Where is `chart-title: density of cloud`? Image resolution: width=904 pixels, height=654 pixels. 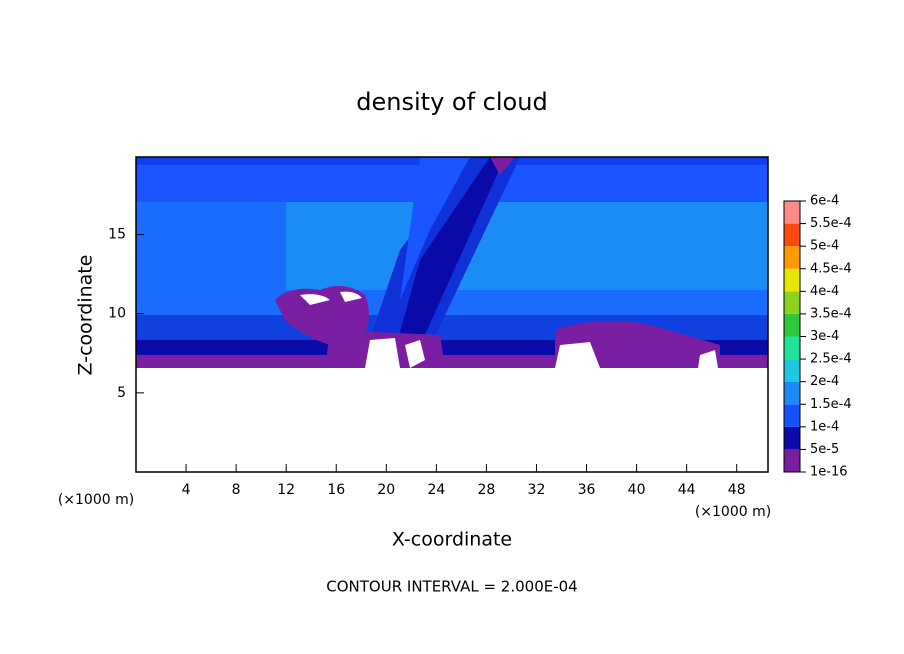 chart-title: density of cloud is located at coordinates (451, 102).